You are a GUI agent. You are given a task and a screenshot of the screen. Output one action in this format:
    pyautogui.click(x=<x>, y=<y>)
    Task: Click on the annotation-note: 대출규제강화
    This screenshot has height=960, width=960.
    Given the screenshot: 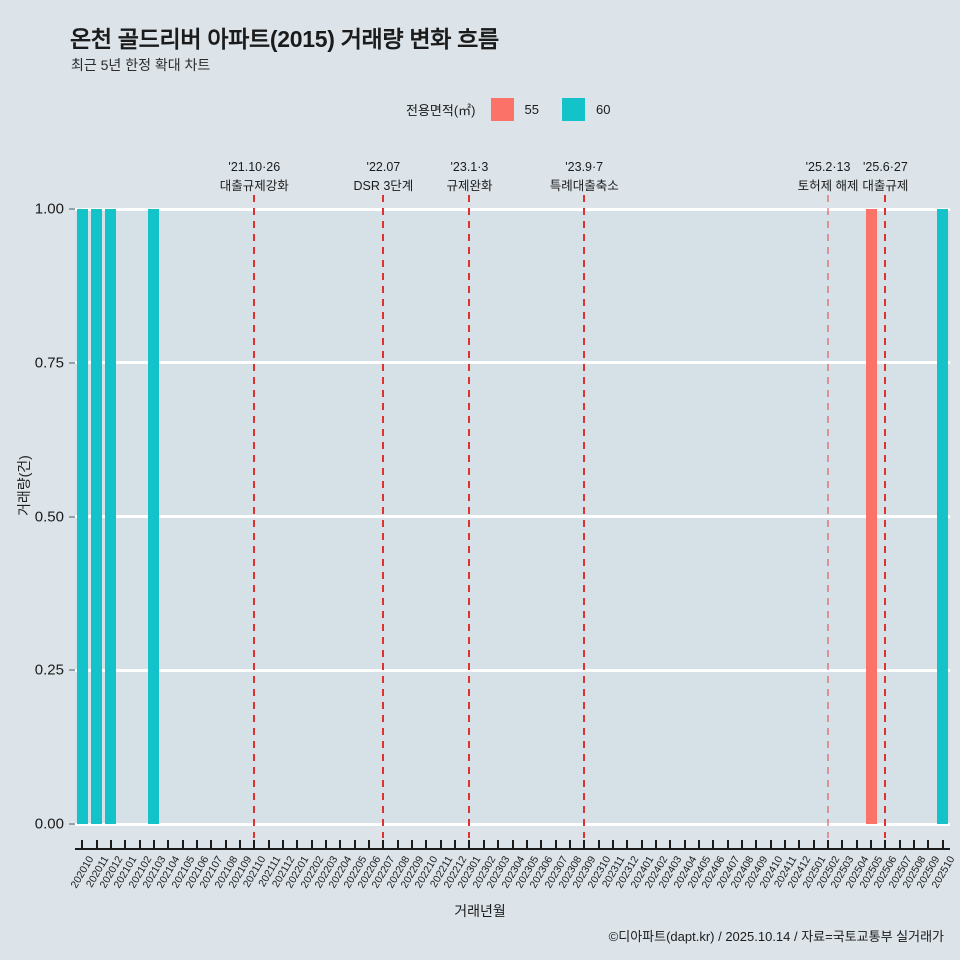 What is the action you would take?
    pyautogui.click(x=254, y=186)
    